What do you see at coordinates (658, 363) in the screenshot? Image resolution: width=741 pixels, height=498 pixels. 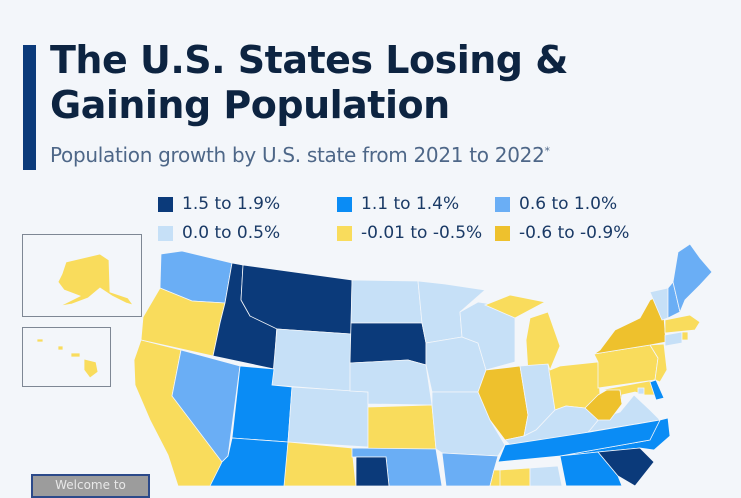 I see `state-nj` at bounding box center [658, 363].